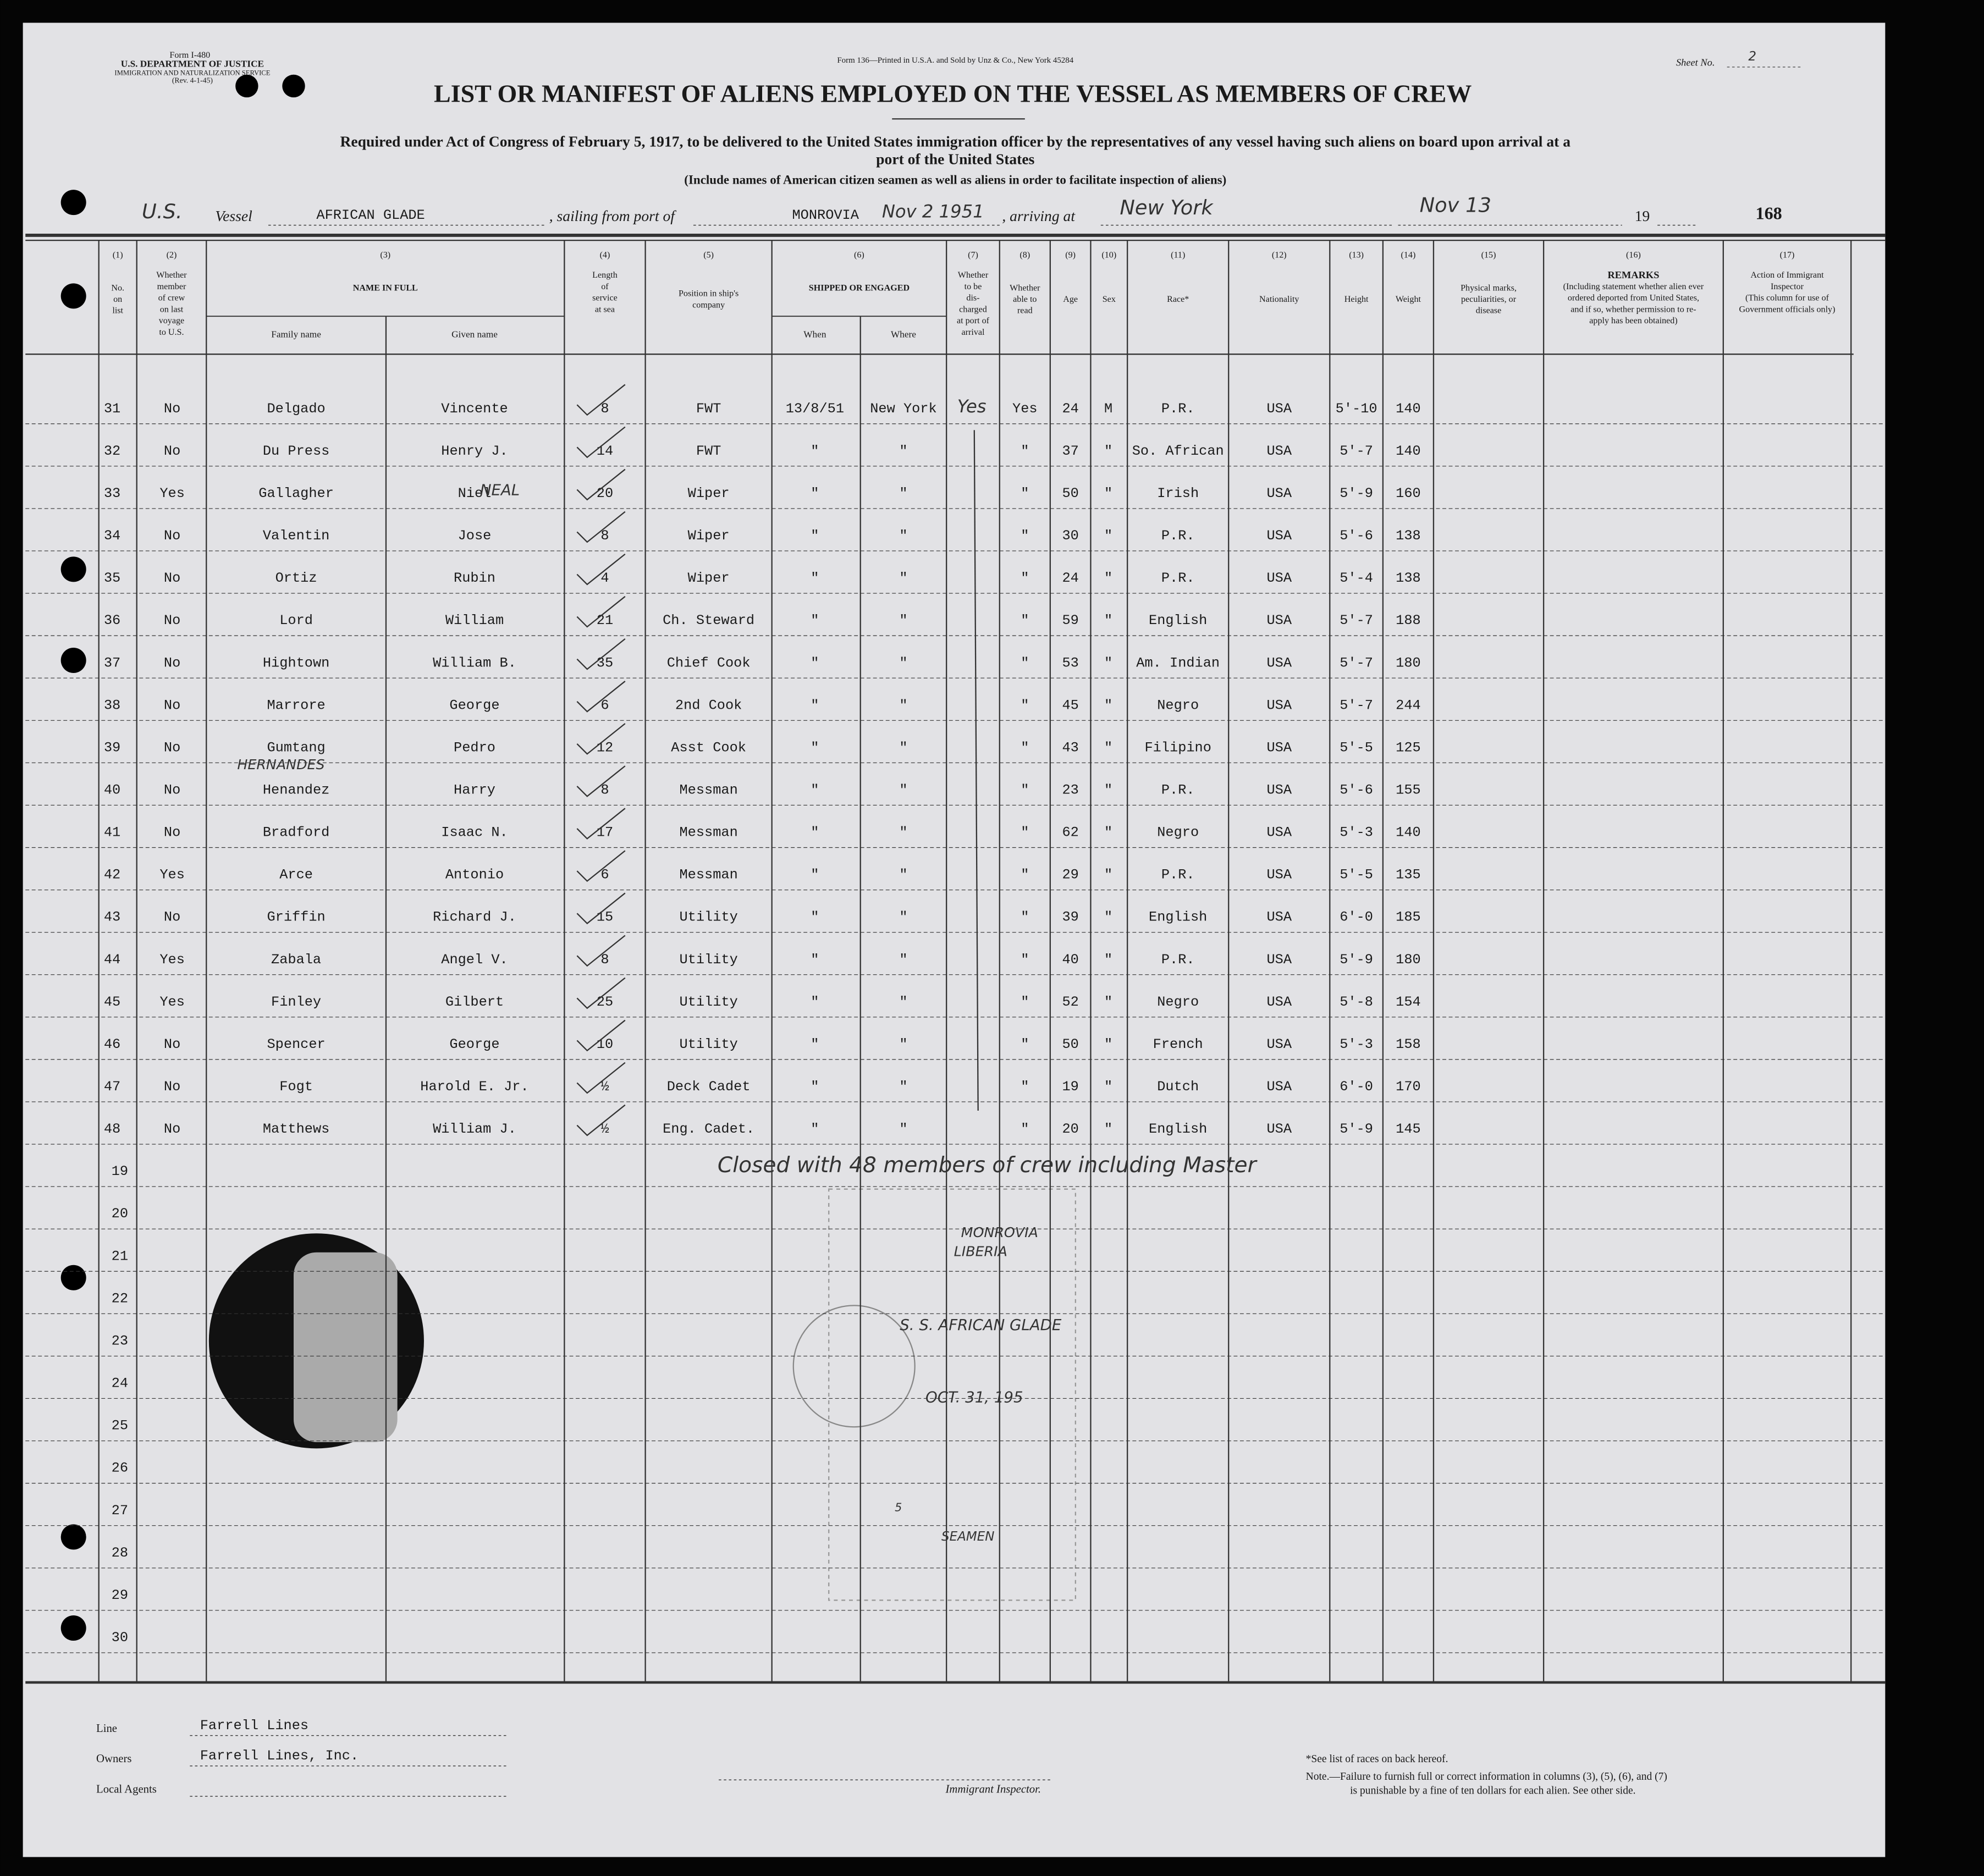 This screenshot has width=1984, height=1876. Describe the element at coordinates (1178, 255) in the screenshot. I see `column-number: (11)` at that location.